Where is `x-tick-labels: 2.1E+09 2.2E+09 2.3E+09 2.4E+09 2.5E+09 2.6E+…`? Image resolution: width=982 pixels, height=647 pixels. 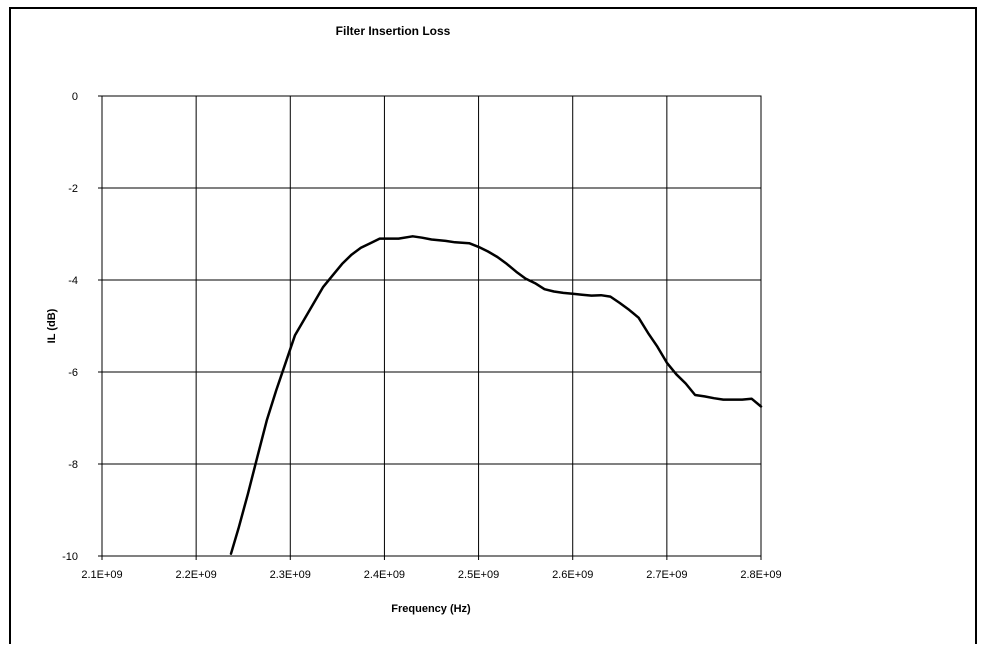
x-tick-labels: 2.1E+09 2.2E+09 2.3E+09 2.4E+09 2.5E+09 2.6E+… is located at coordinates (431, 575).